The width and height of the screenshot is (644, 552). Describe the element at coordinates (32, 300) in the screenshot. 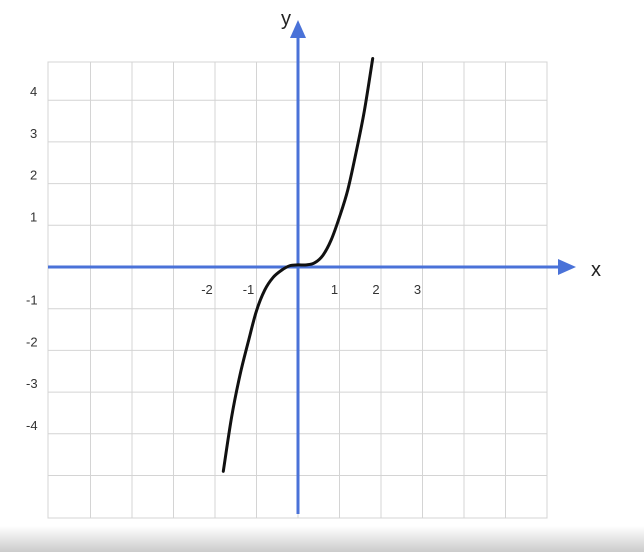

I see `y-tick-label: -1` at that location.